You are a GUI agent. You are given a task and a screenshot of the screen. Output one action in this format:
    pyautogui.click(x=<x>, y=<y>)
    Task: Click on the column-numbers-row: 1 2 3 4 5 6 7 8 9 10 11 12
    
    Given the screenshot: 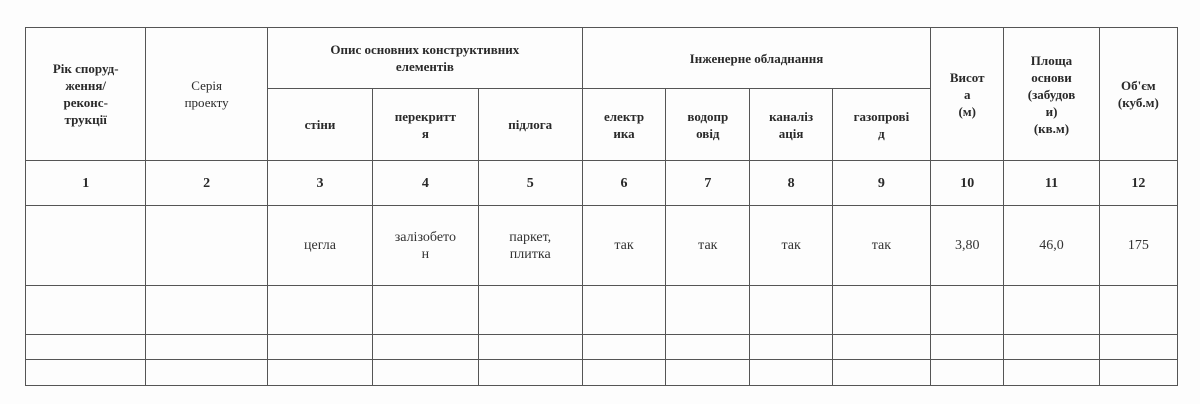 What is the action you would take?
    pyautogui.click(x=601, y=183)
    